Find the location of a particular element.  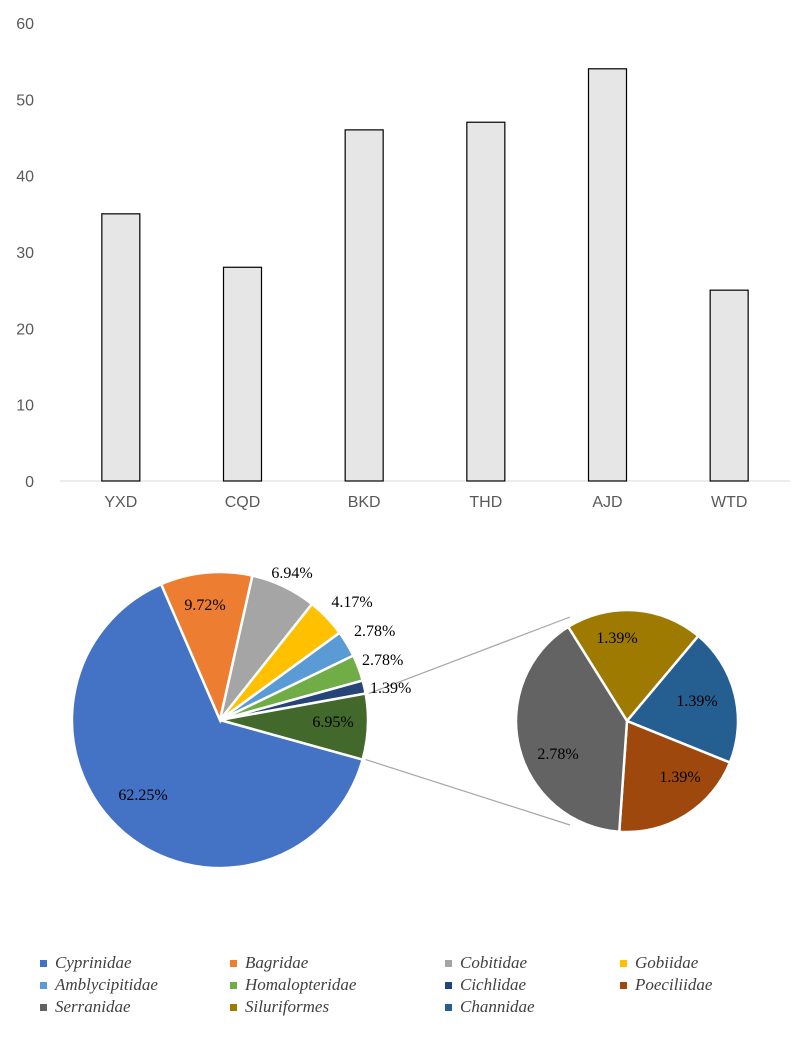

legend-item-gobiidae: Gobiidae is located at coordinates (710, 963).